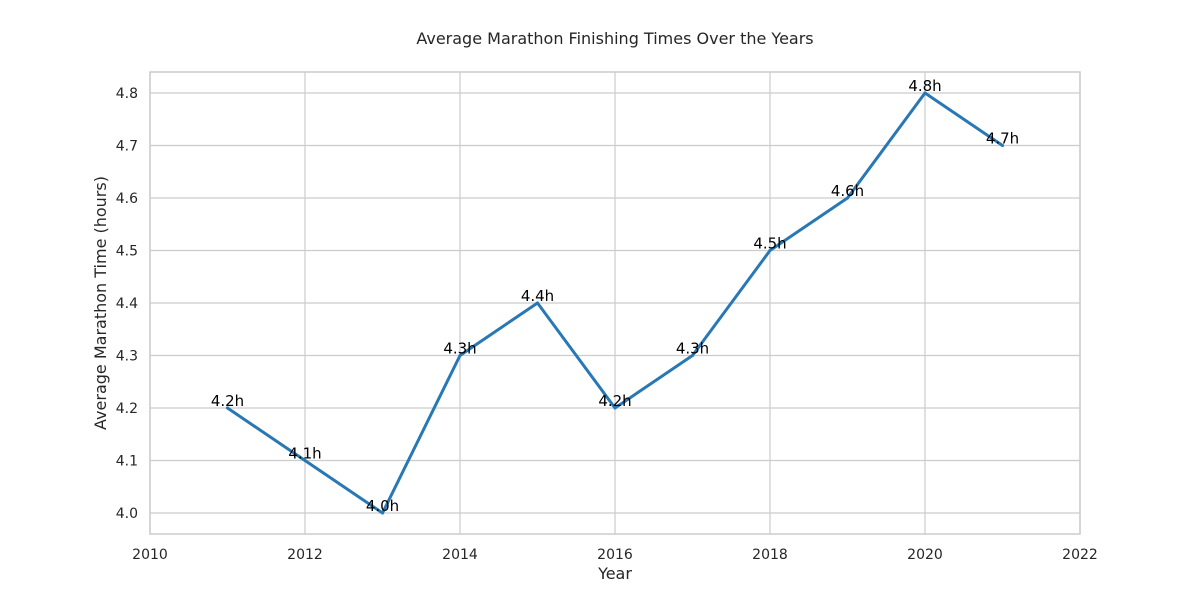 Image resolution: width=1200 pixels, height=600 pixels. I want to click on x-tick-label: 2016, so click(615, 555).